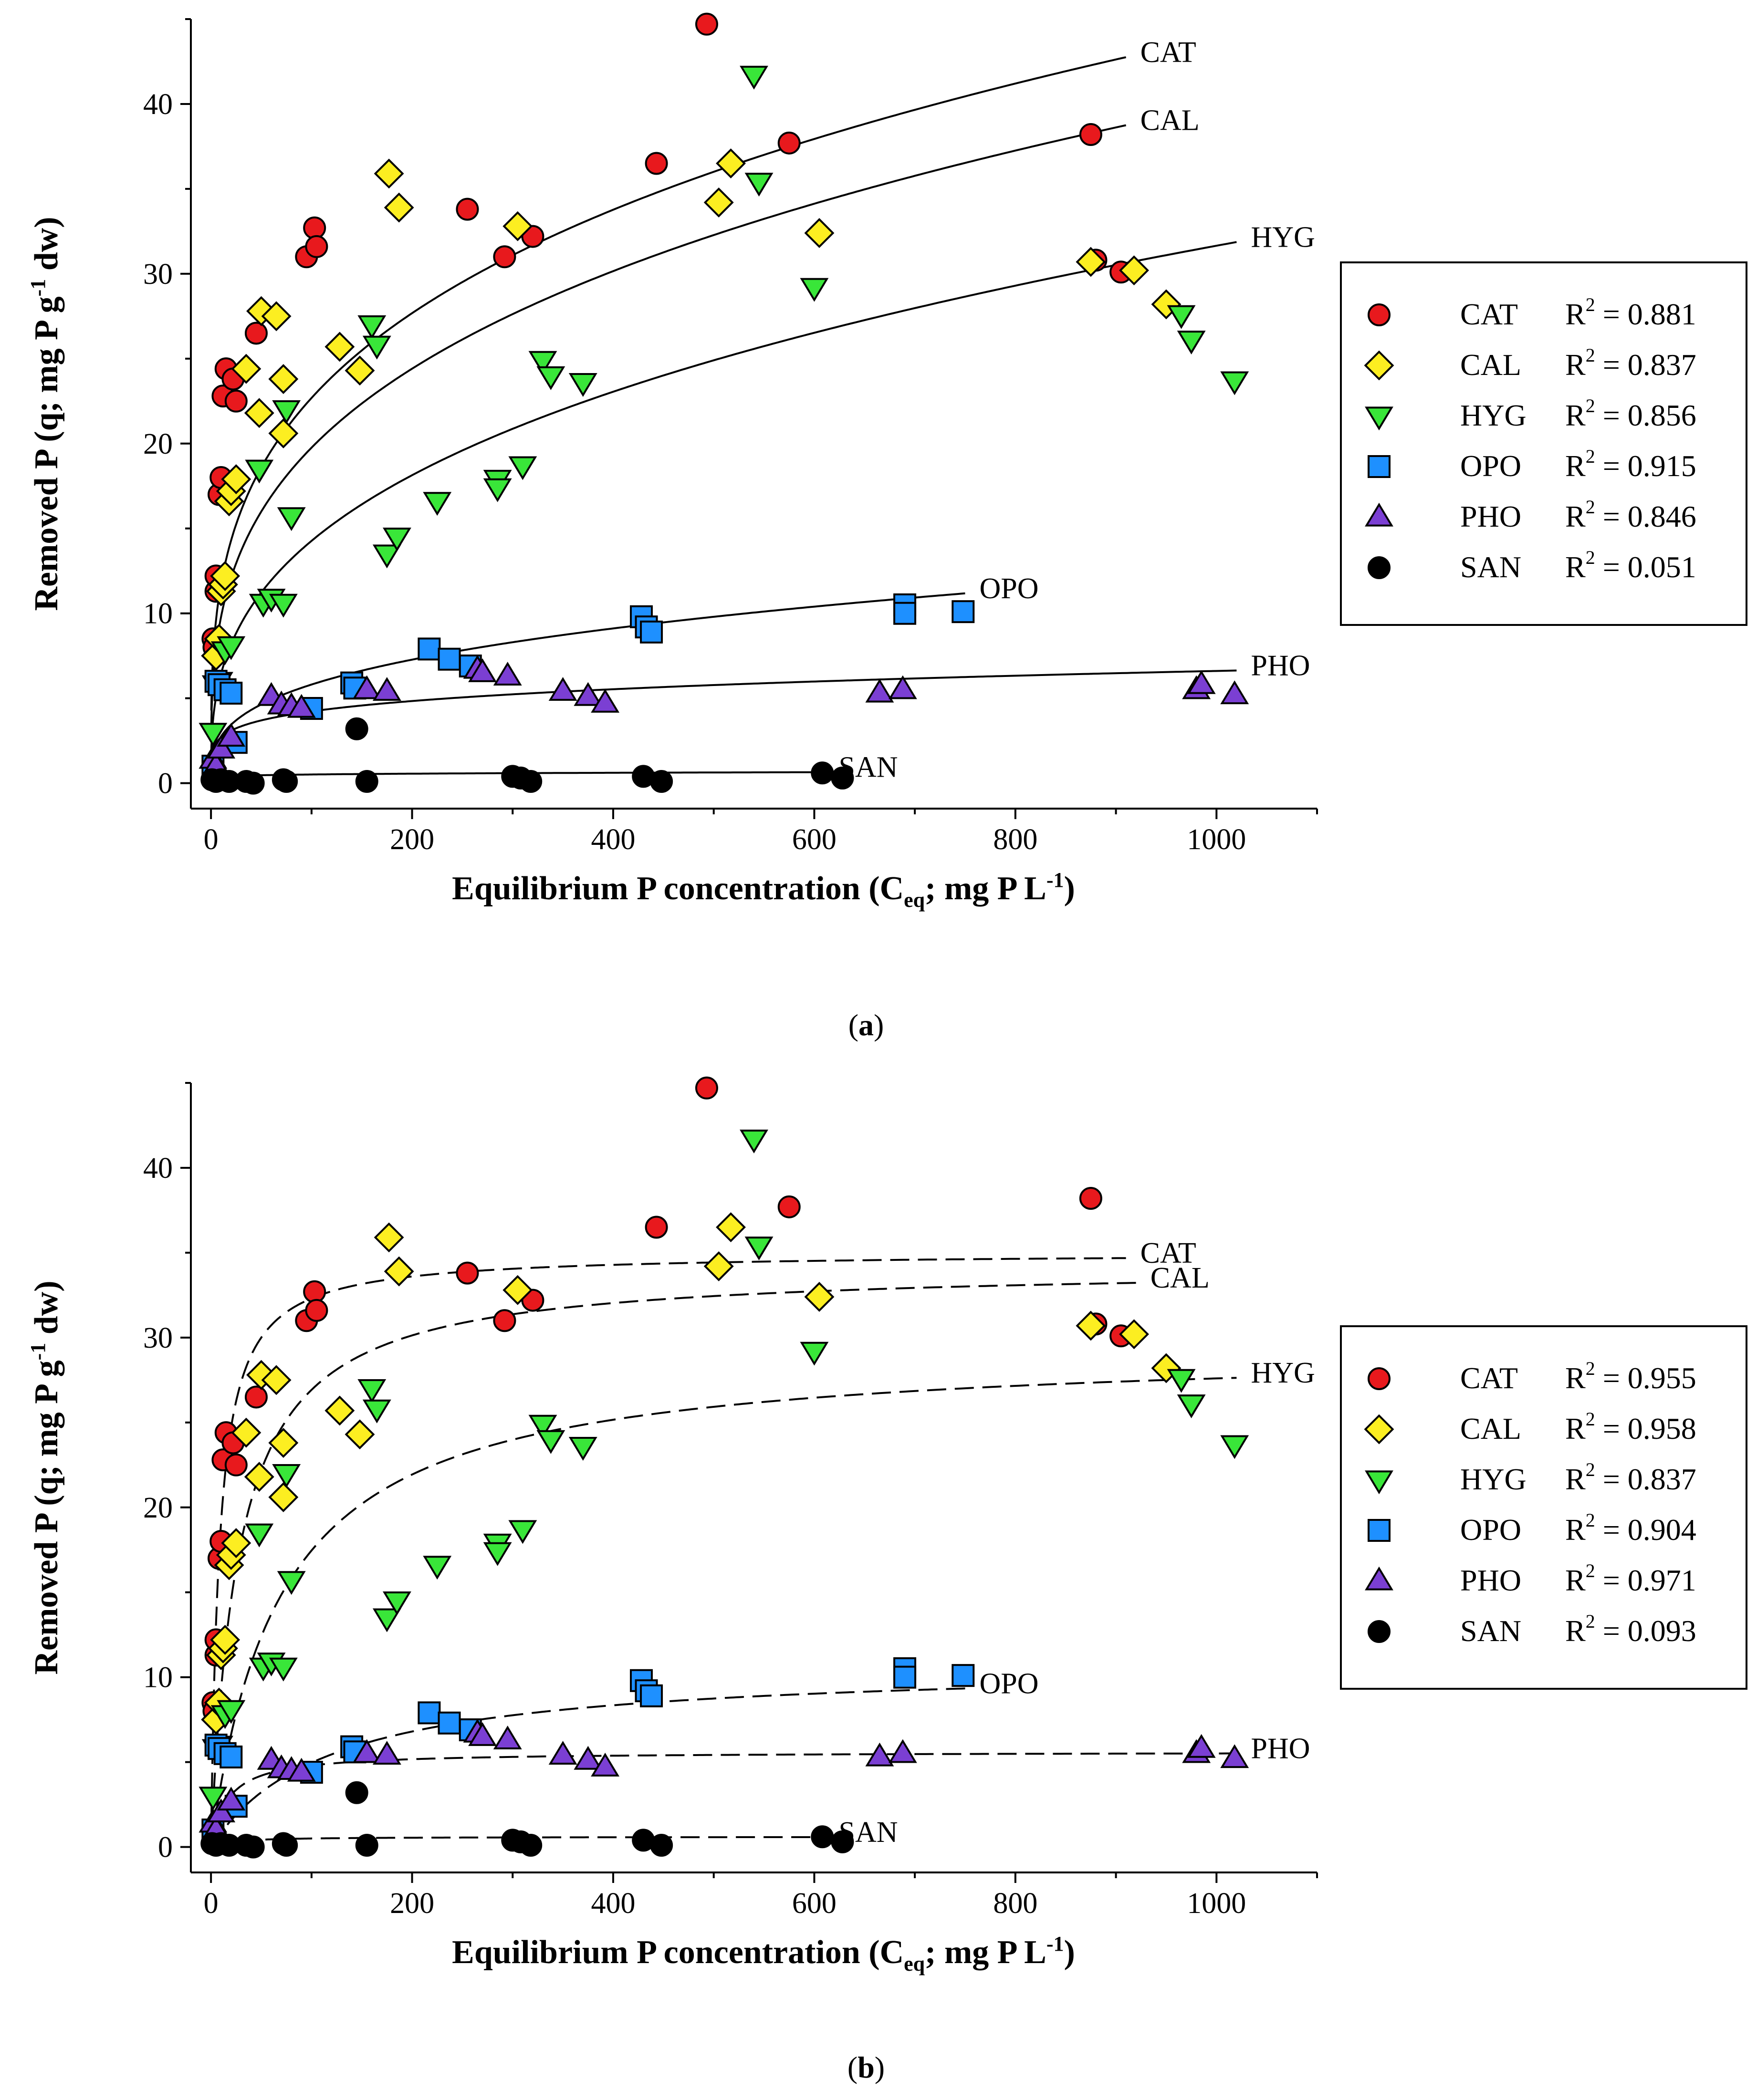  I want to click on y-tick-label: 10, so click(158, 1678).